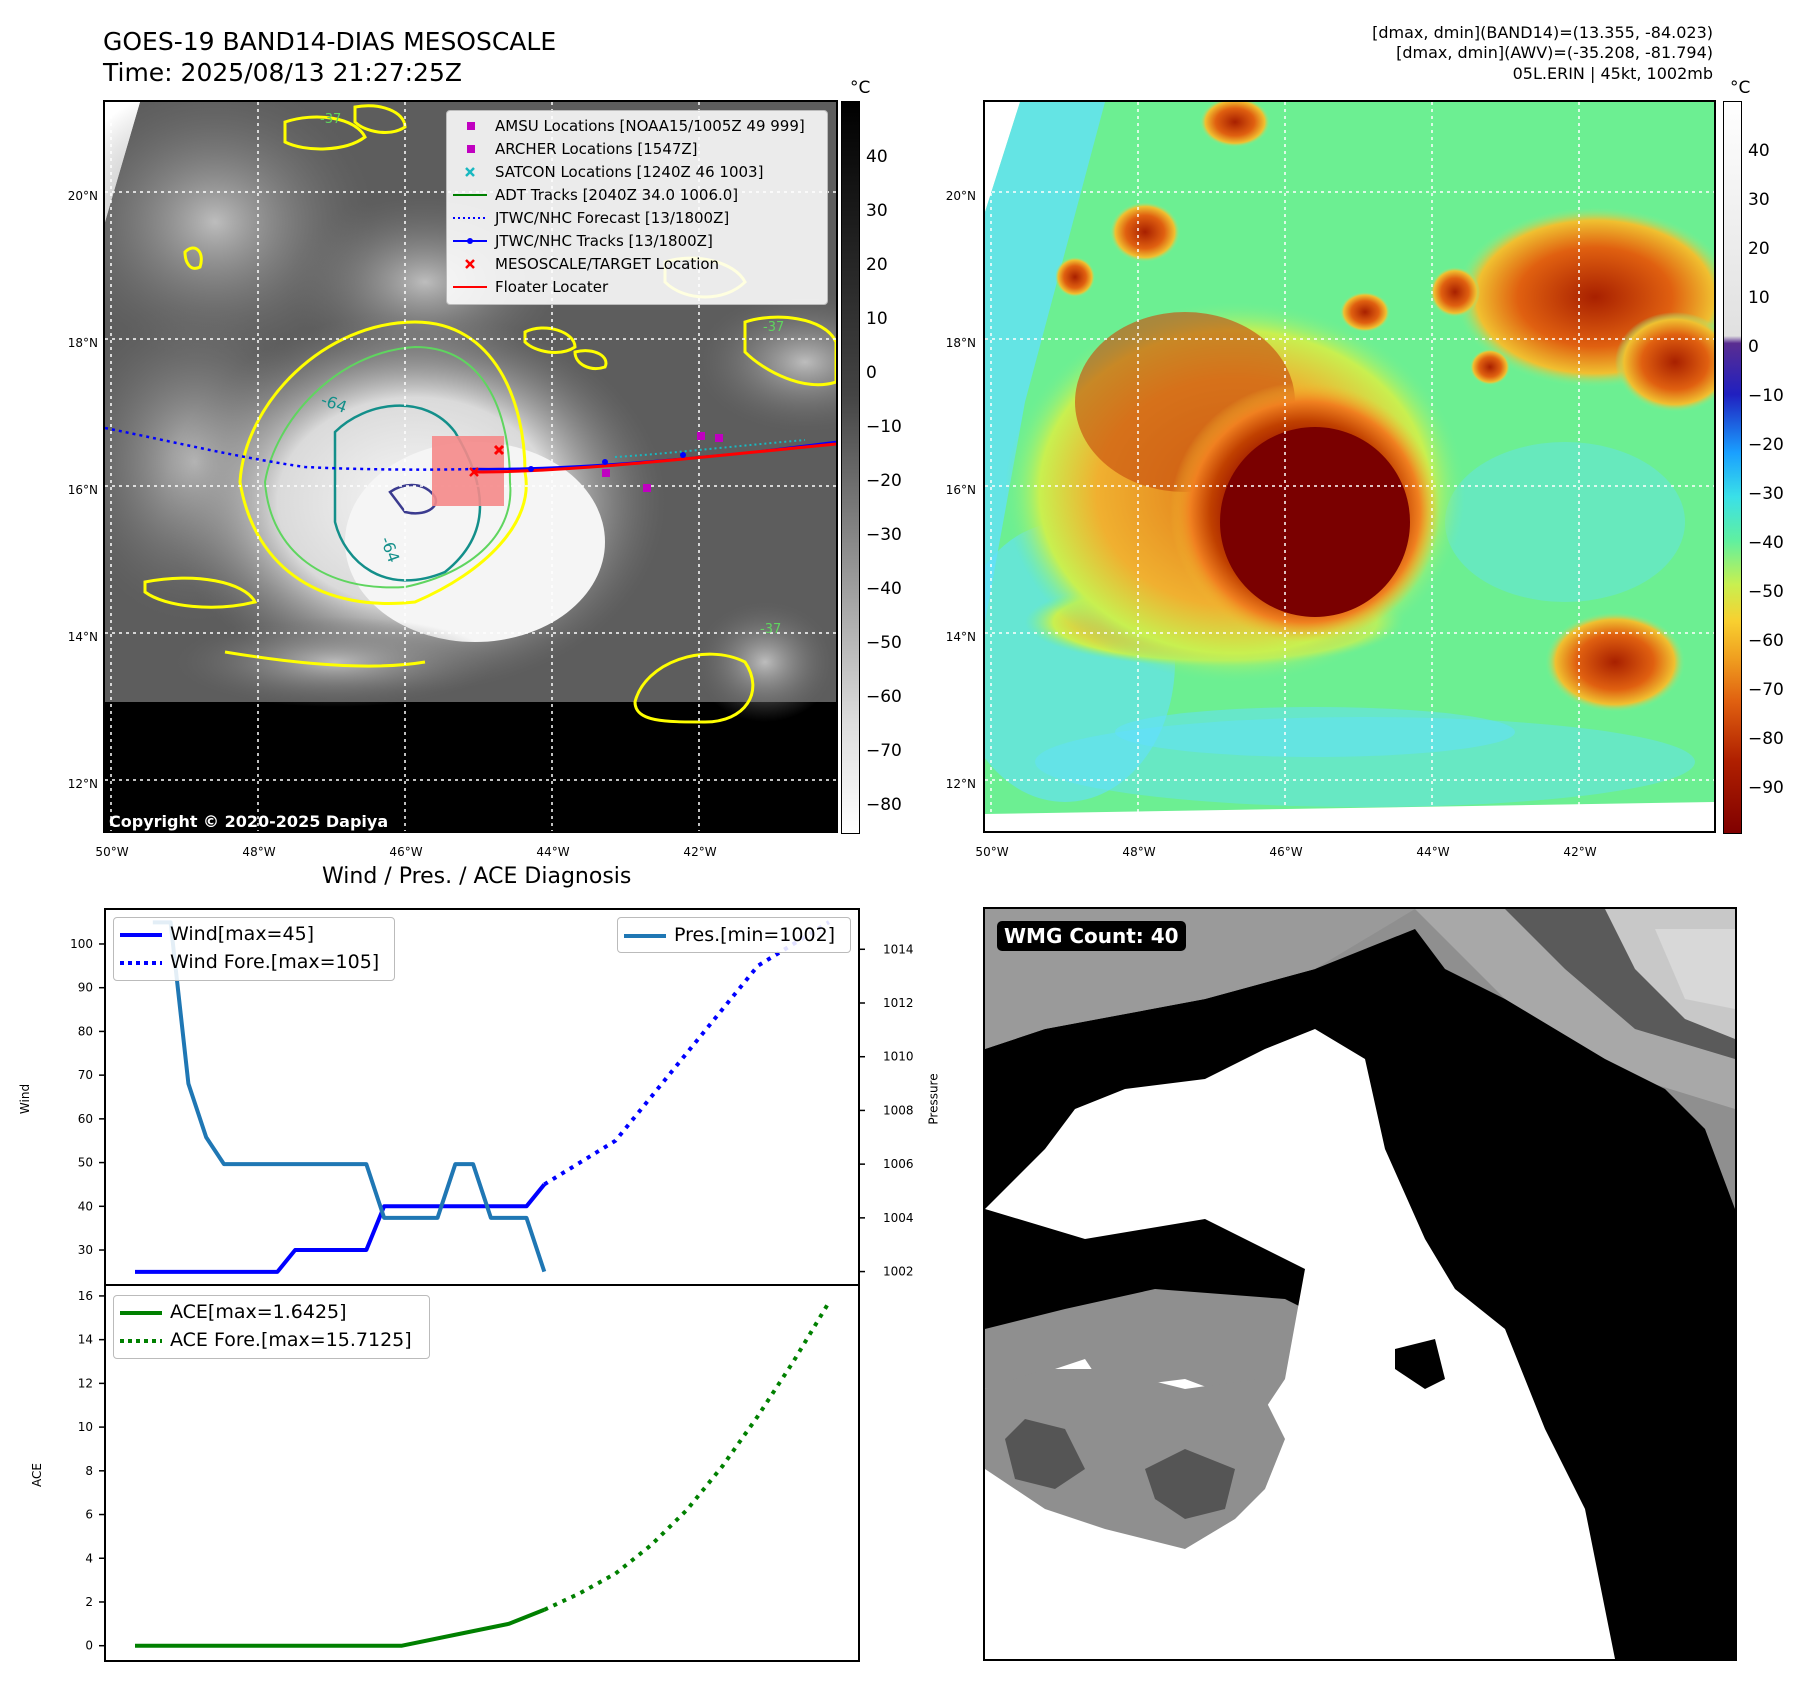  I want to click on legend-label: MESOSCALE/TARGET Location, so click(607, 263).